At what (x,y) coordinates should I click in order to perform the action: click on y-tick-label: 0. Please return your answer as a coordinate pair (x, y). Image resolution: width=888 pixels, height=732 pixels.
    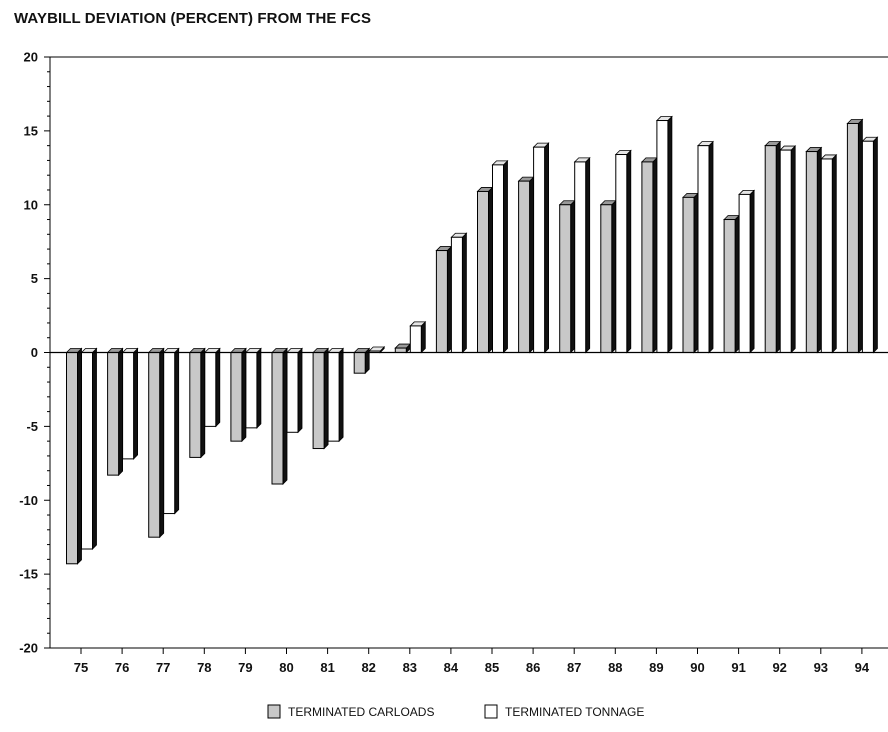
    Looking at the image, I should click on (34, 352).